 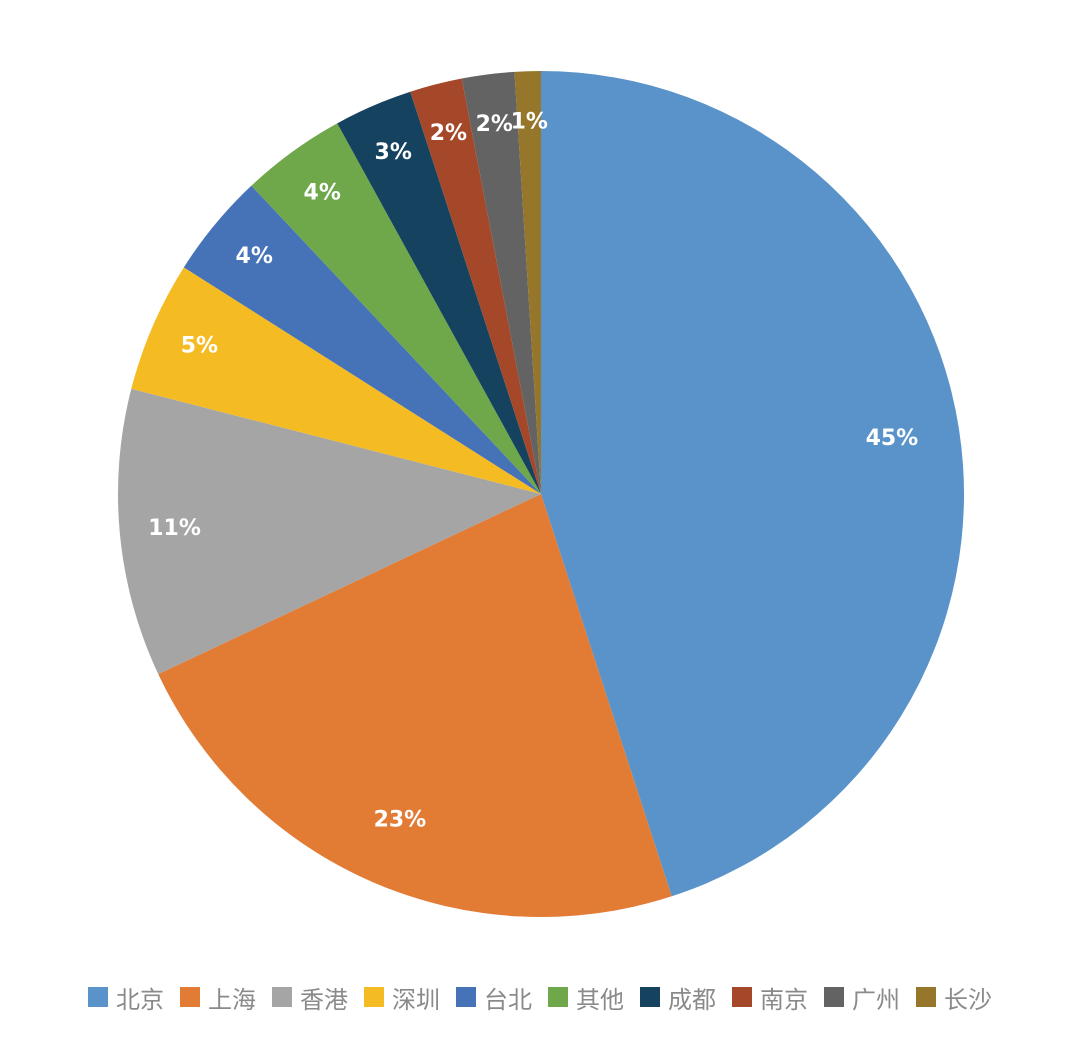 What do you see at coordinates (968, 999) in the screenshot?
I see `legend-label: 长沙` at bounding box center [968, 999].